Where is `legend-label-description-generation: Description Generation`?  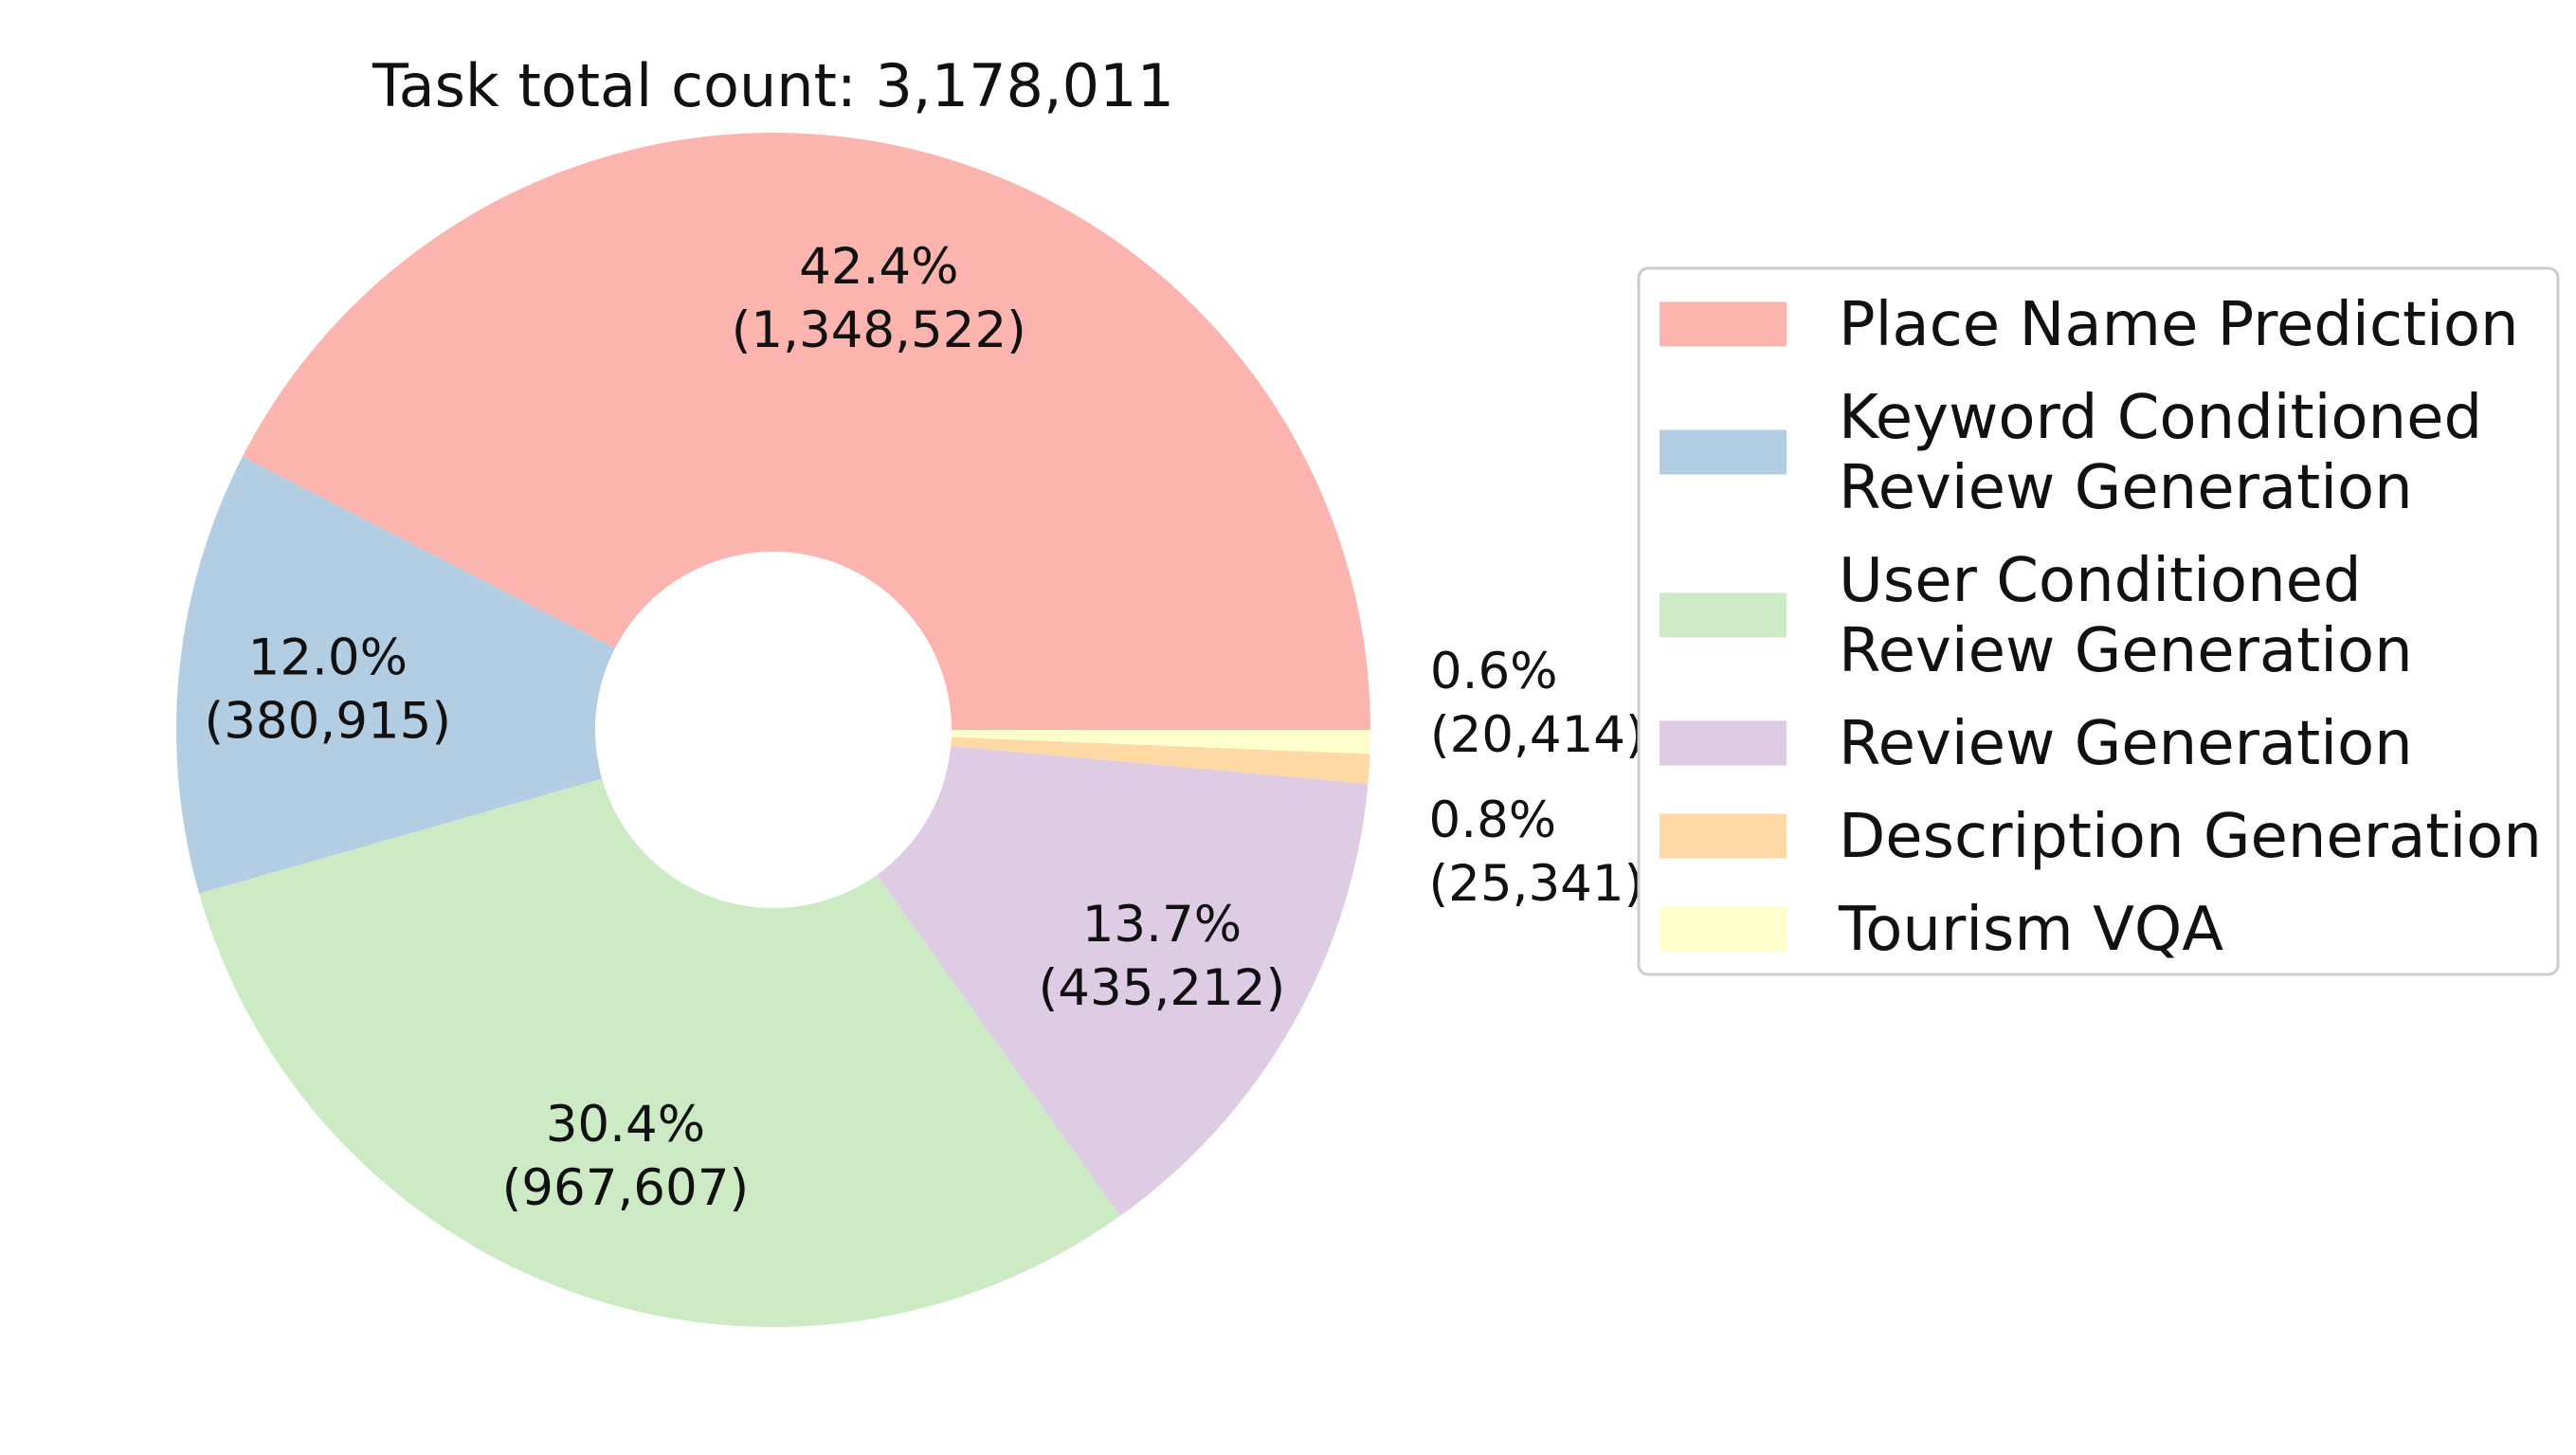
legend-label-description-generation: Description Generation is located at coordinates (2190, 837).